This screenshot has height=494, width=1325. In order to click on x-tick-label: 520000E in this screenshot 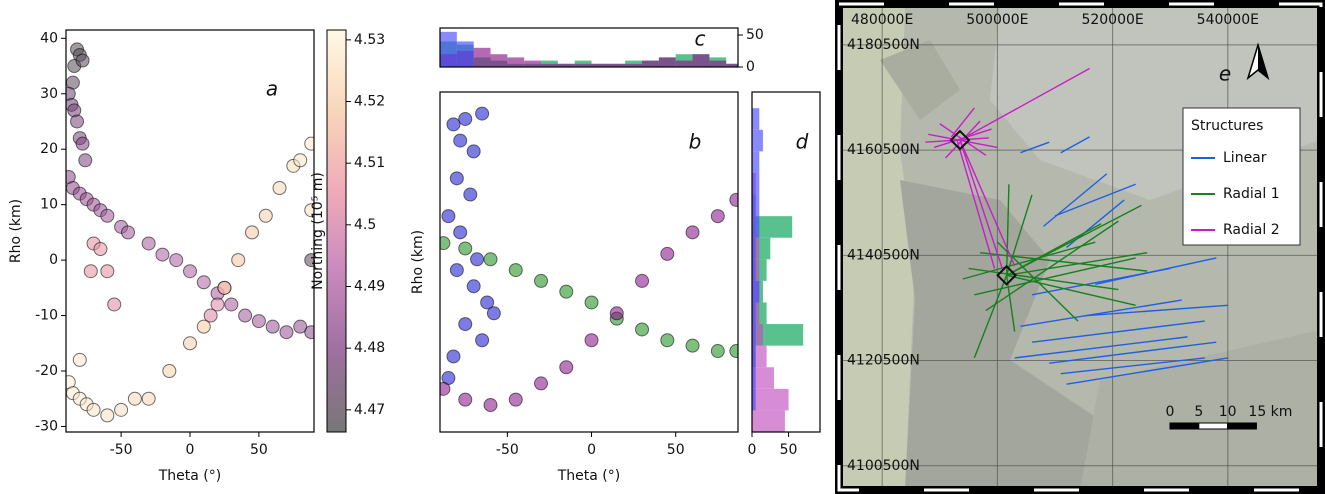, I will do `click(1112, 20)`.